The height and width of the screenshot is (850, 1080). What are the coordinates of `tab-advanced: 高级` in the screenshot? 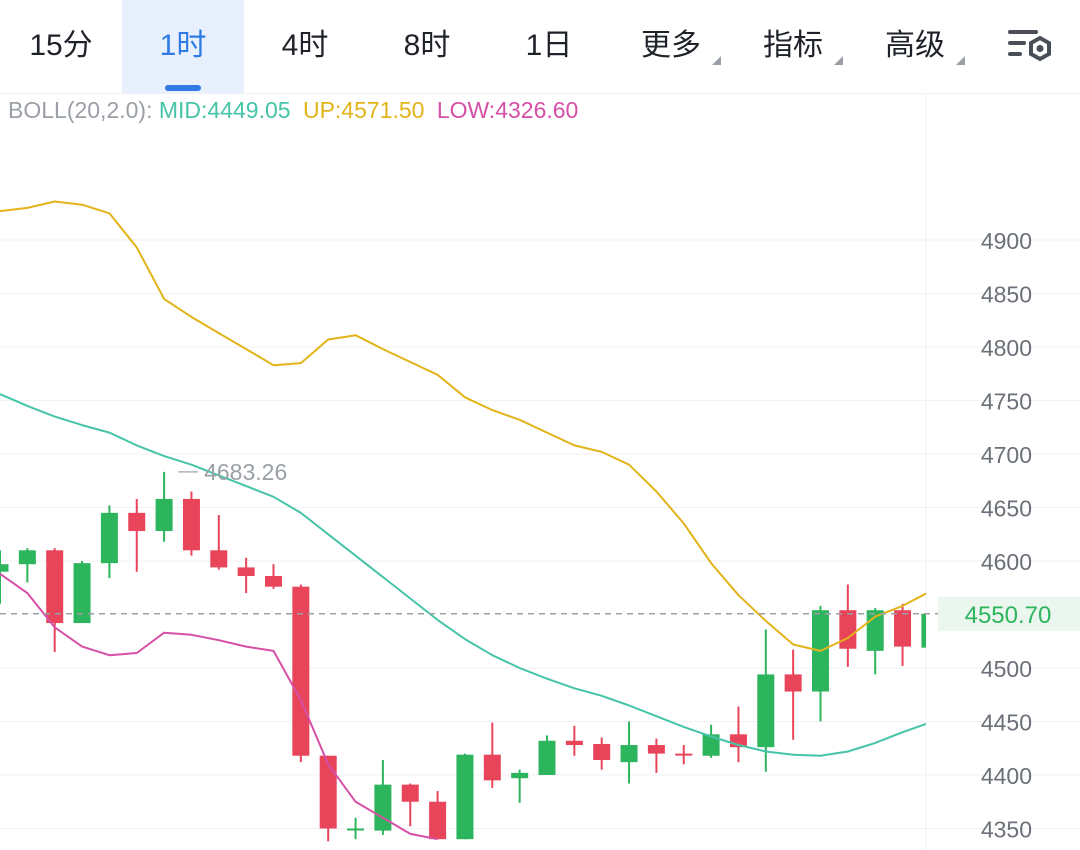 It's located at (915, 46).